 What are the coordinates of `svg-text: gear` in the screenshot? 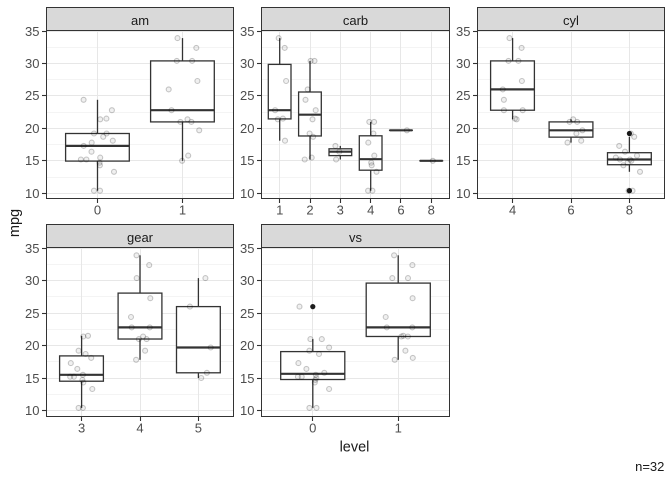 It's located at (140, 237).